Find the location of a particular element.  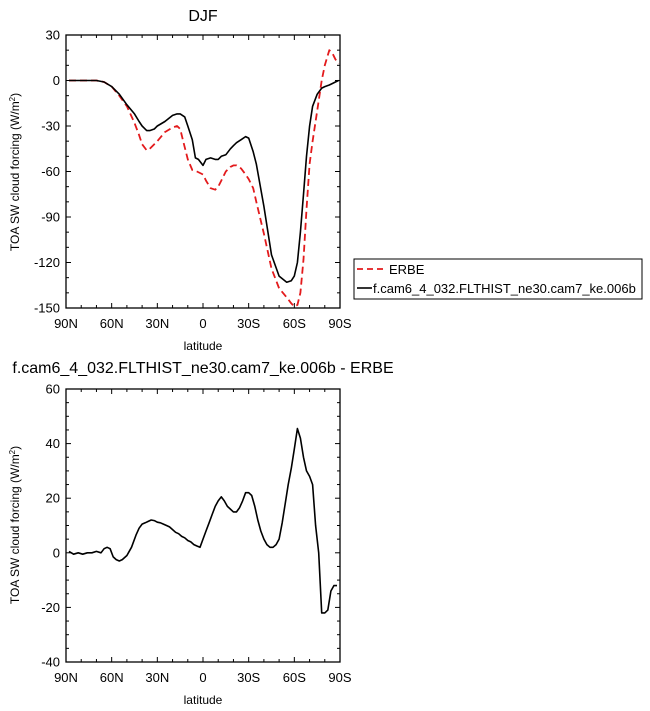

top-y-tick-label: 30 is located at coordinates (53, 35).